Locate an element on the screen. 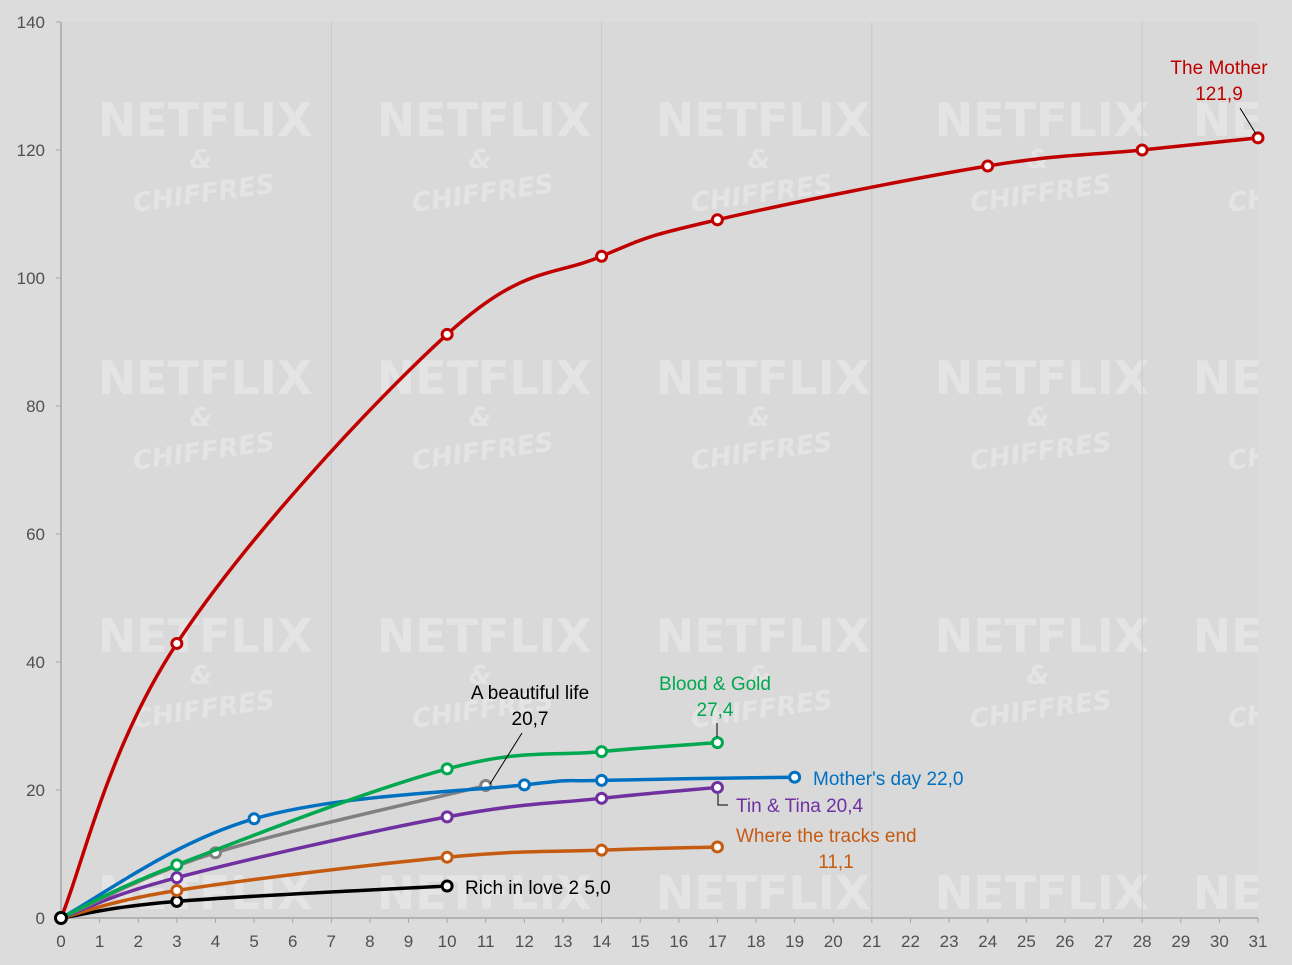 Image resolution: width=1292 pixels, height=965 pixels. x-tick-label: 6 is located at coordinates (292, 941).